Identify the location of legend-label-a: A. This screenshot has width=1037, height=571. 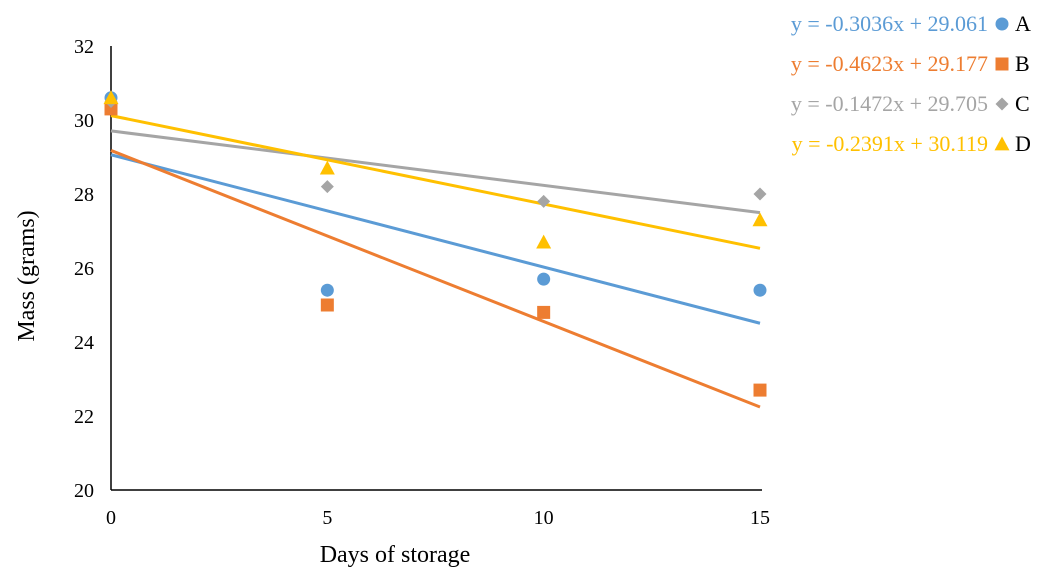
(1023, 23).